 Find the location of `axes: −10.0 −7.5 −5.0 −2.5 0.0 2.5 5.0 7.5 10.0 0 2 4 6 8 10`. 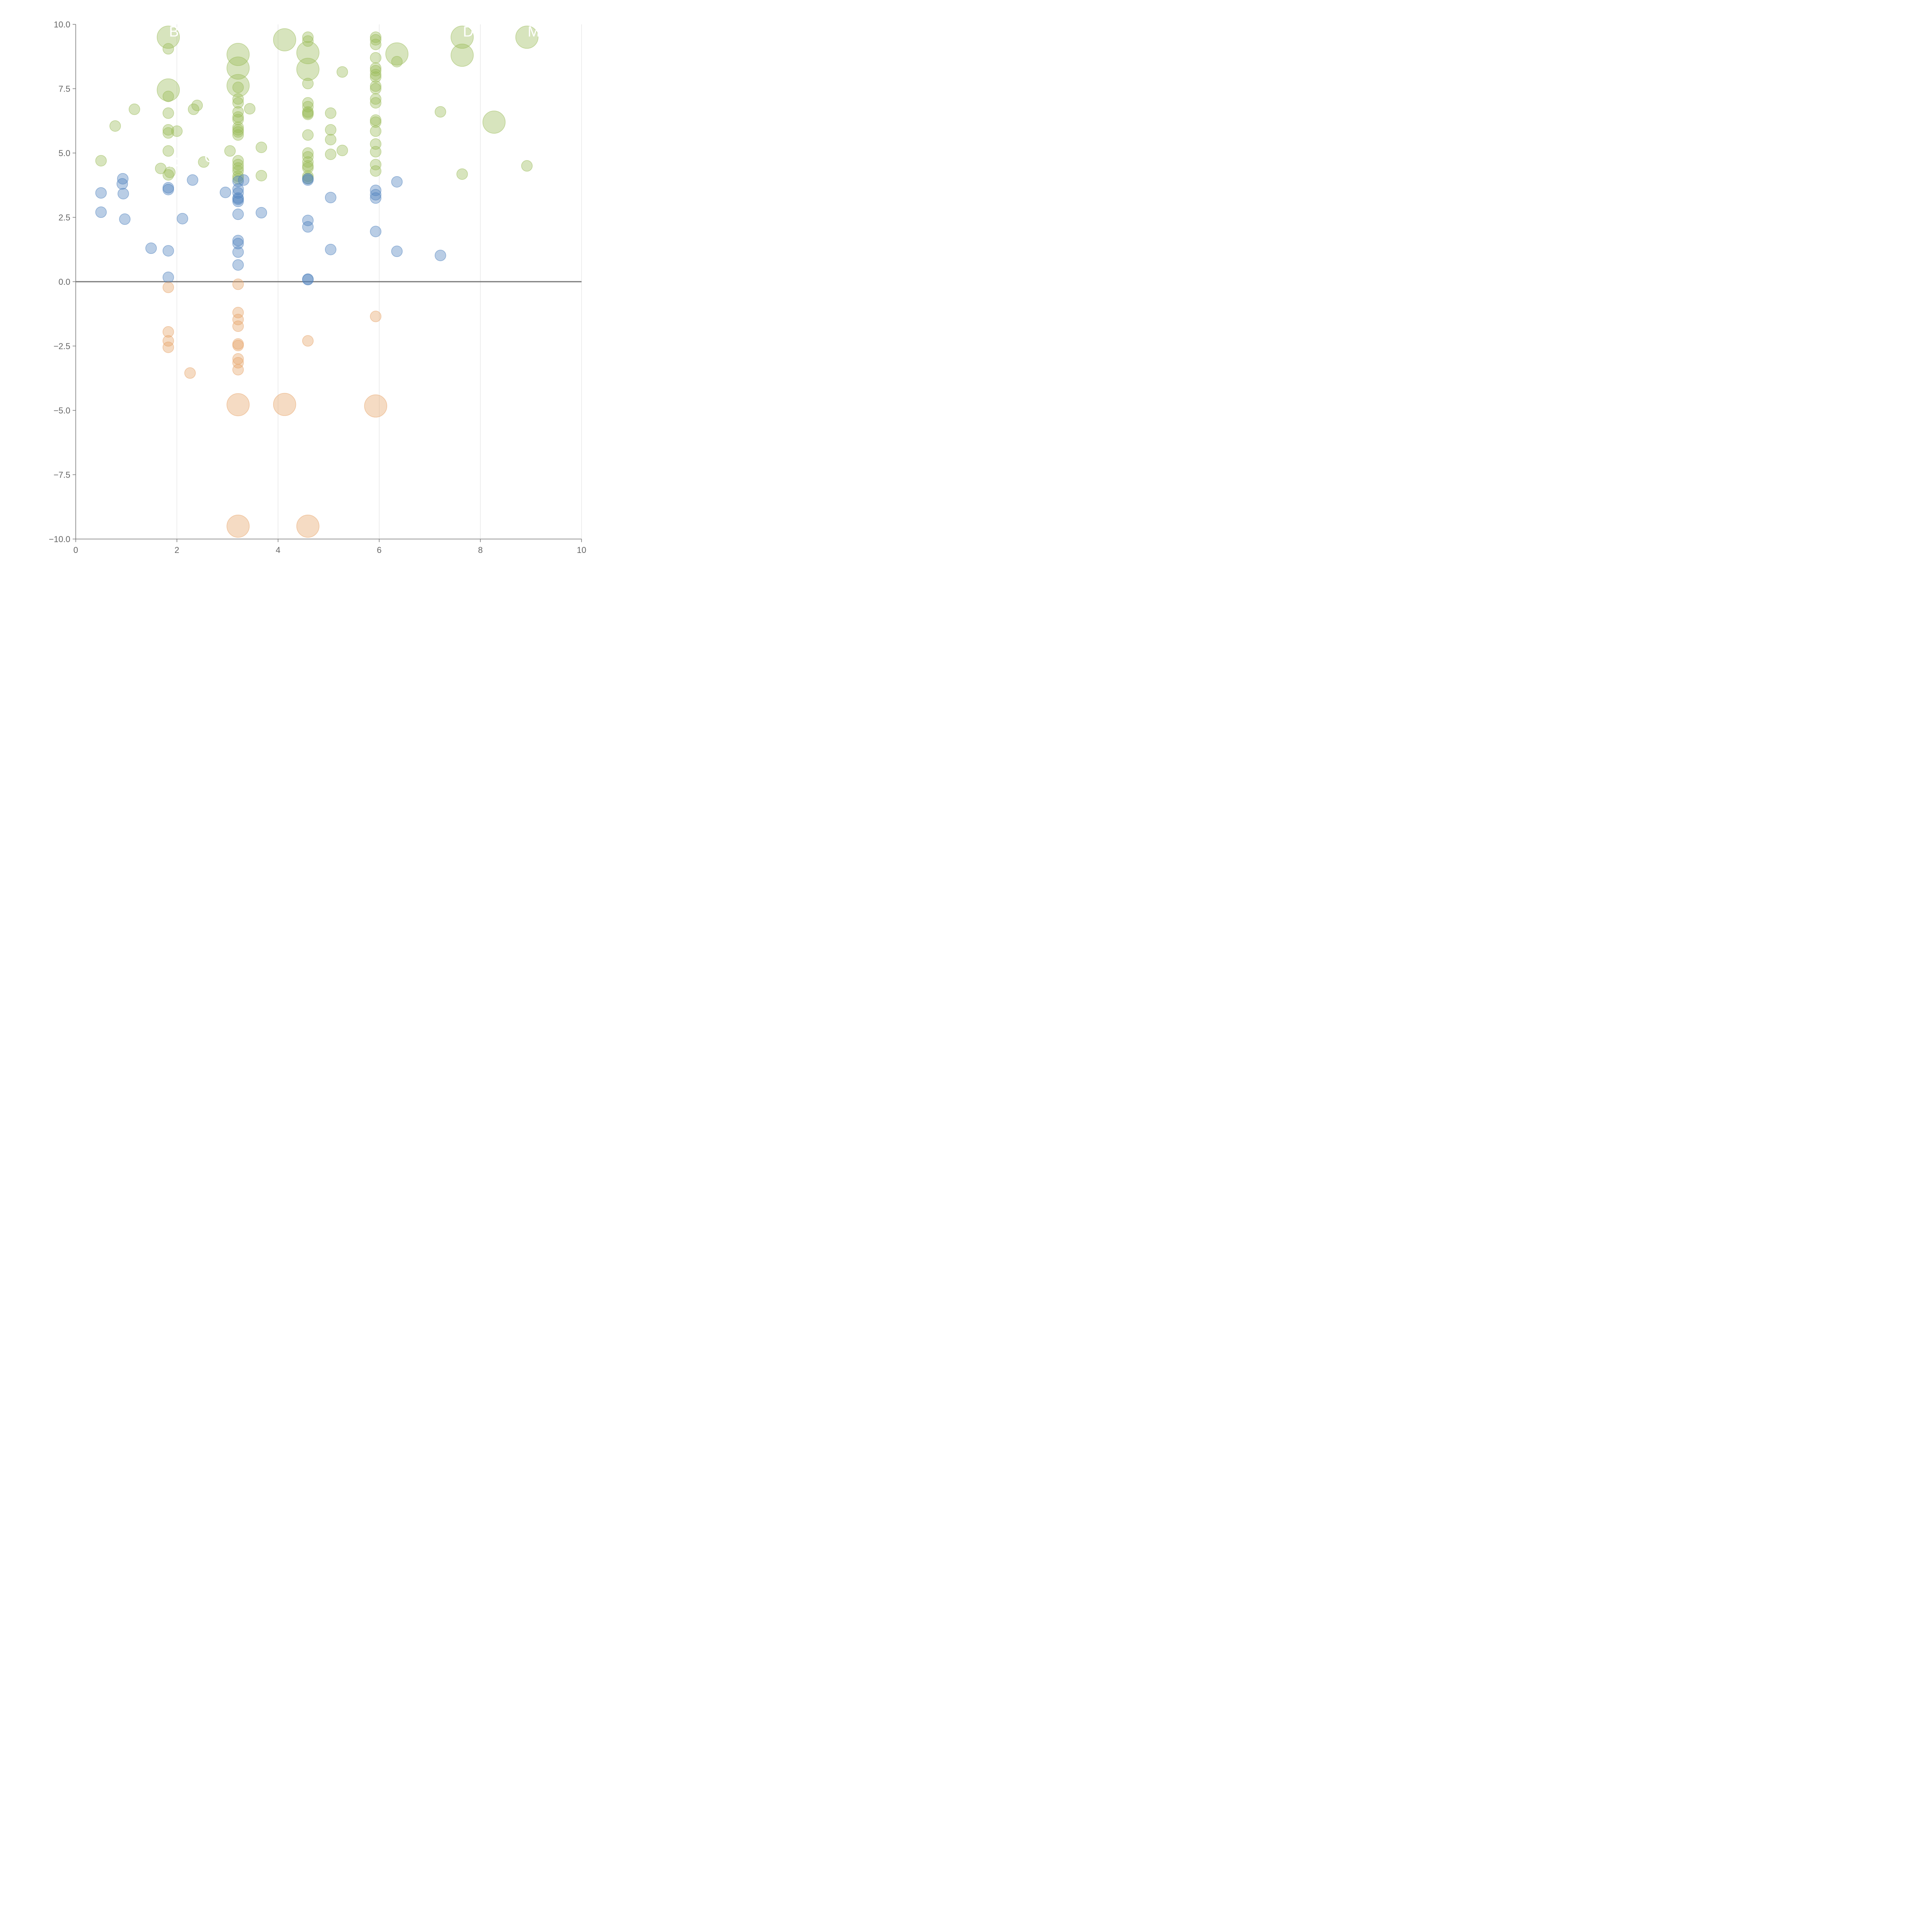

axes: −10.0 −7.5 −5.0 −2.5 0.0 2.5 5.0 7.5 10.0 0 2 4 6 8 10 is located at coordinates (317, 287).